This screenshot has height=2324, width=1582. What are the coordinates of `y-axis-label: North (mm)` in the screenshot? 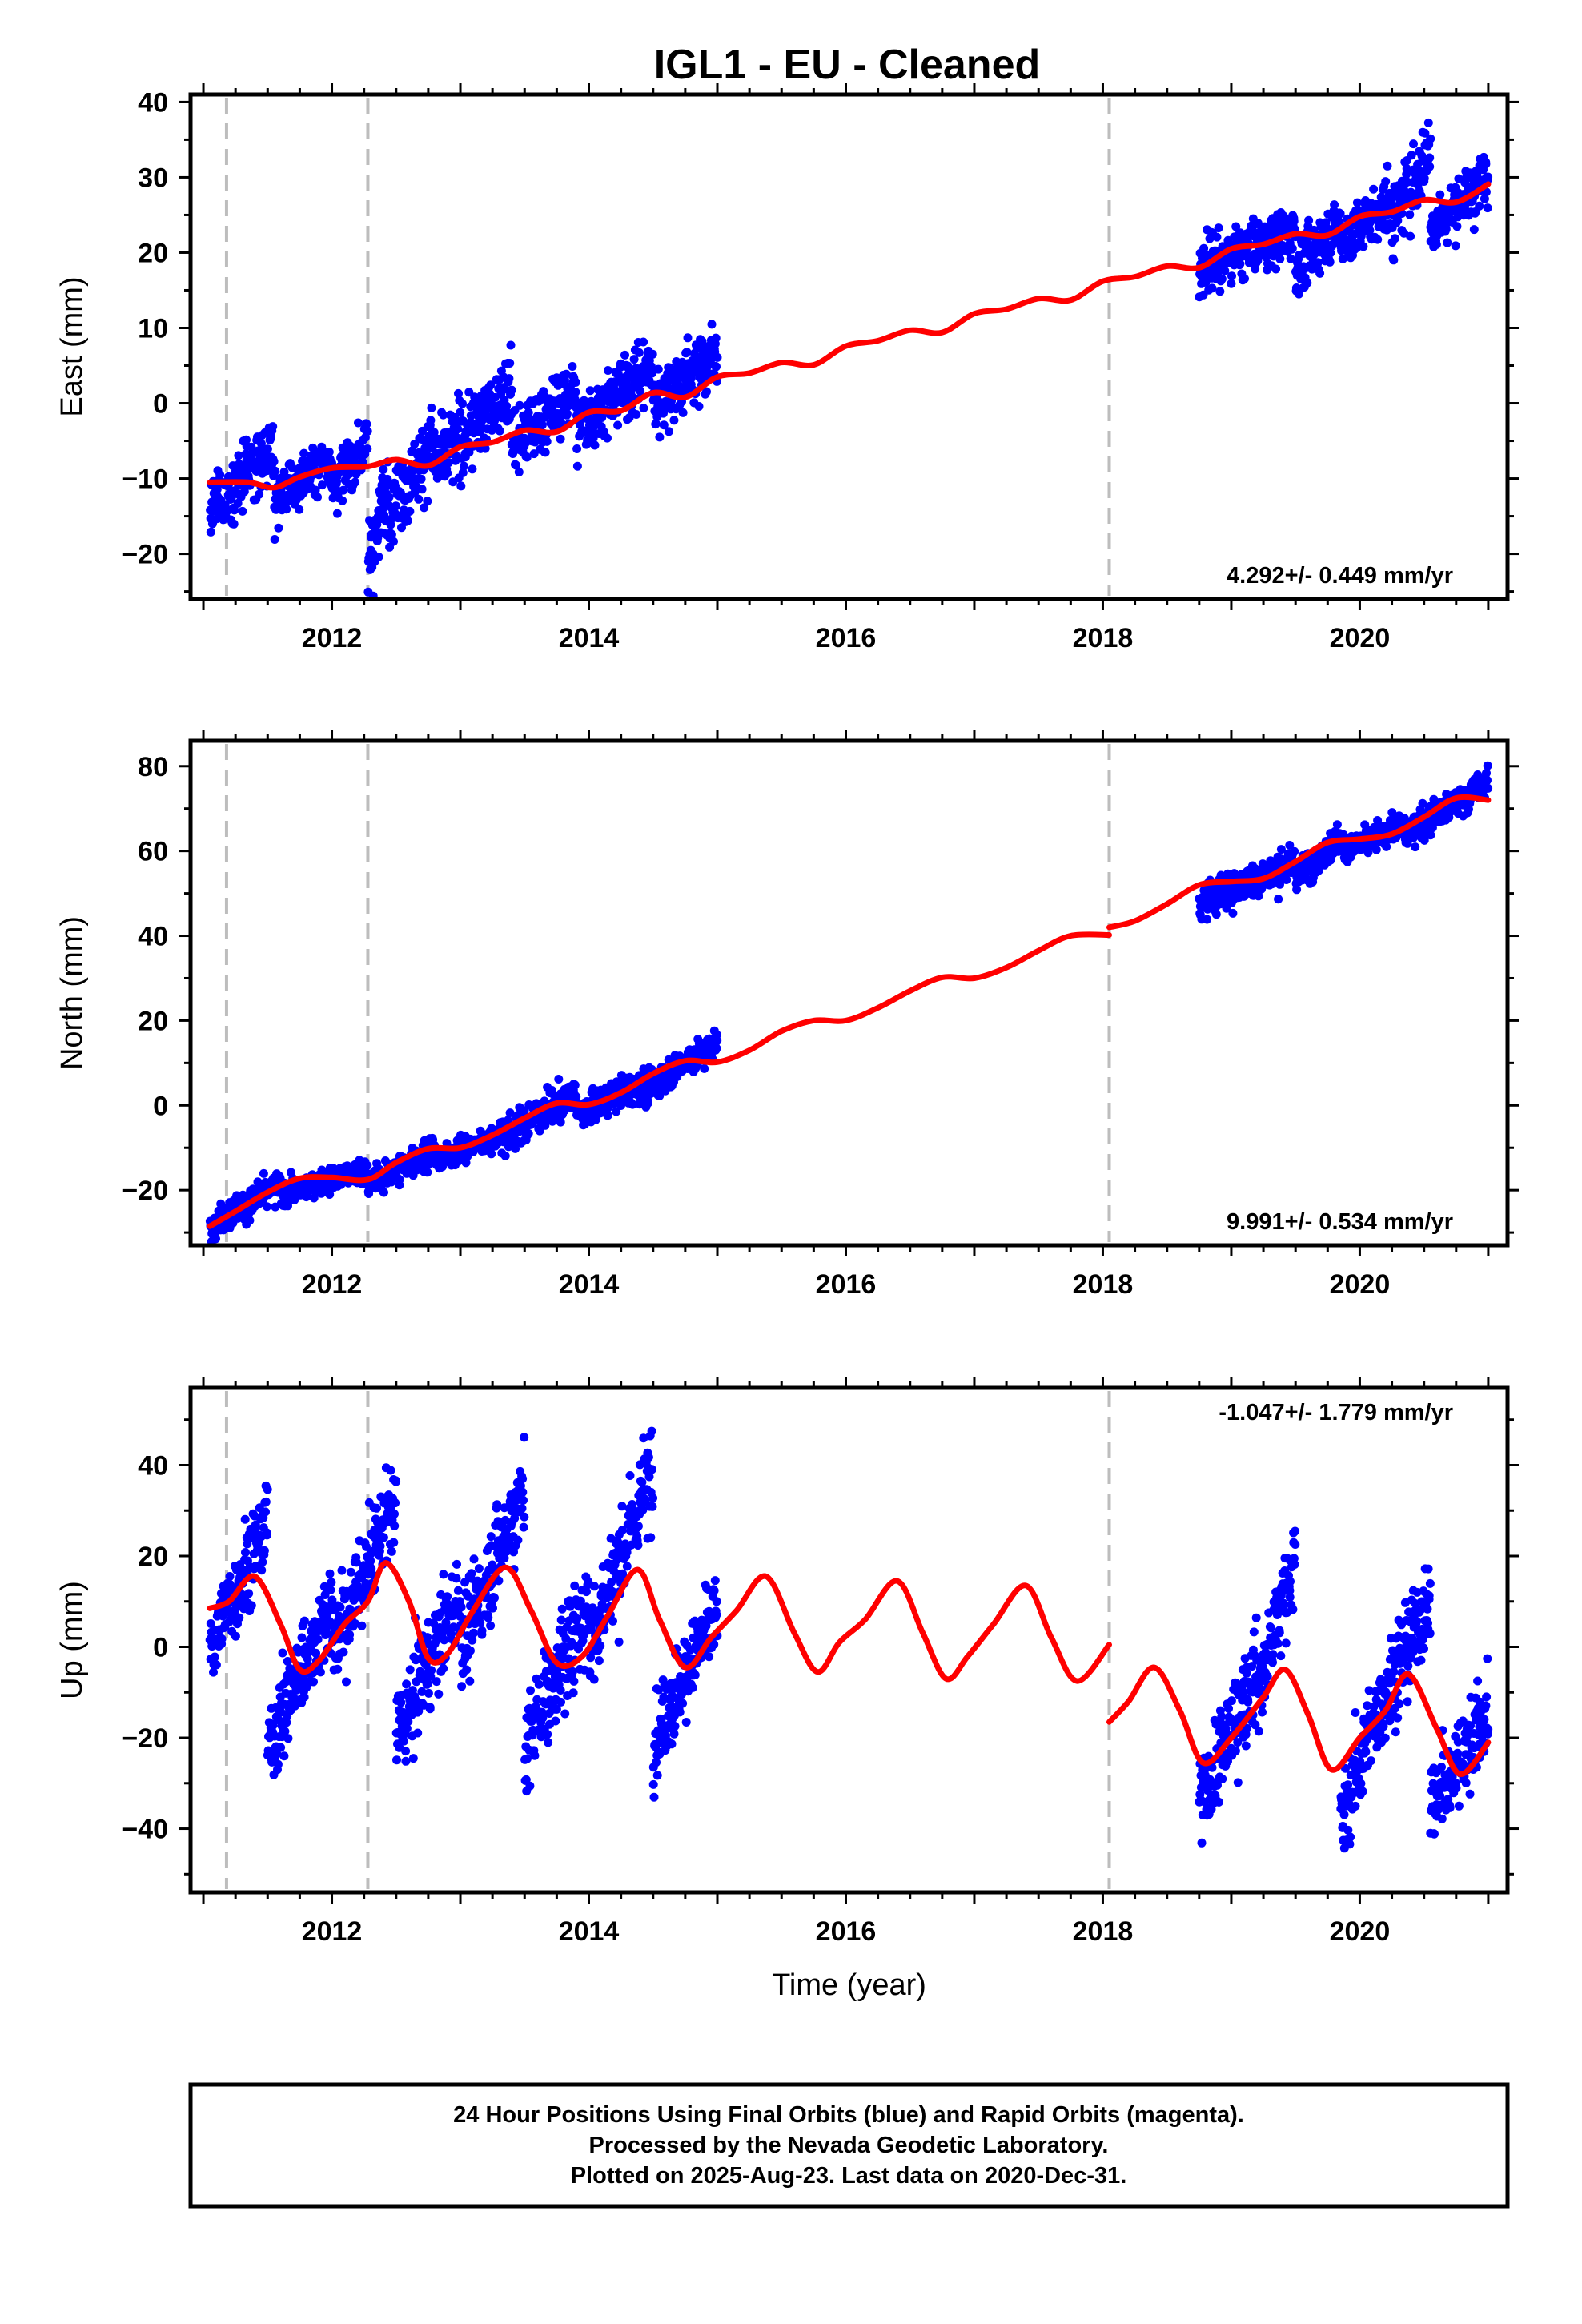 It's located at (72, 993).